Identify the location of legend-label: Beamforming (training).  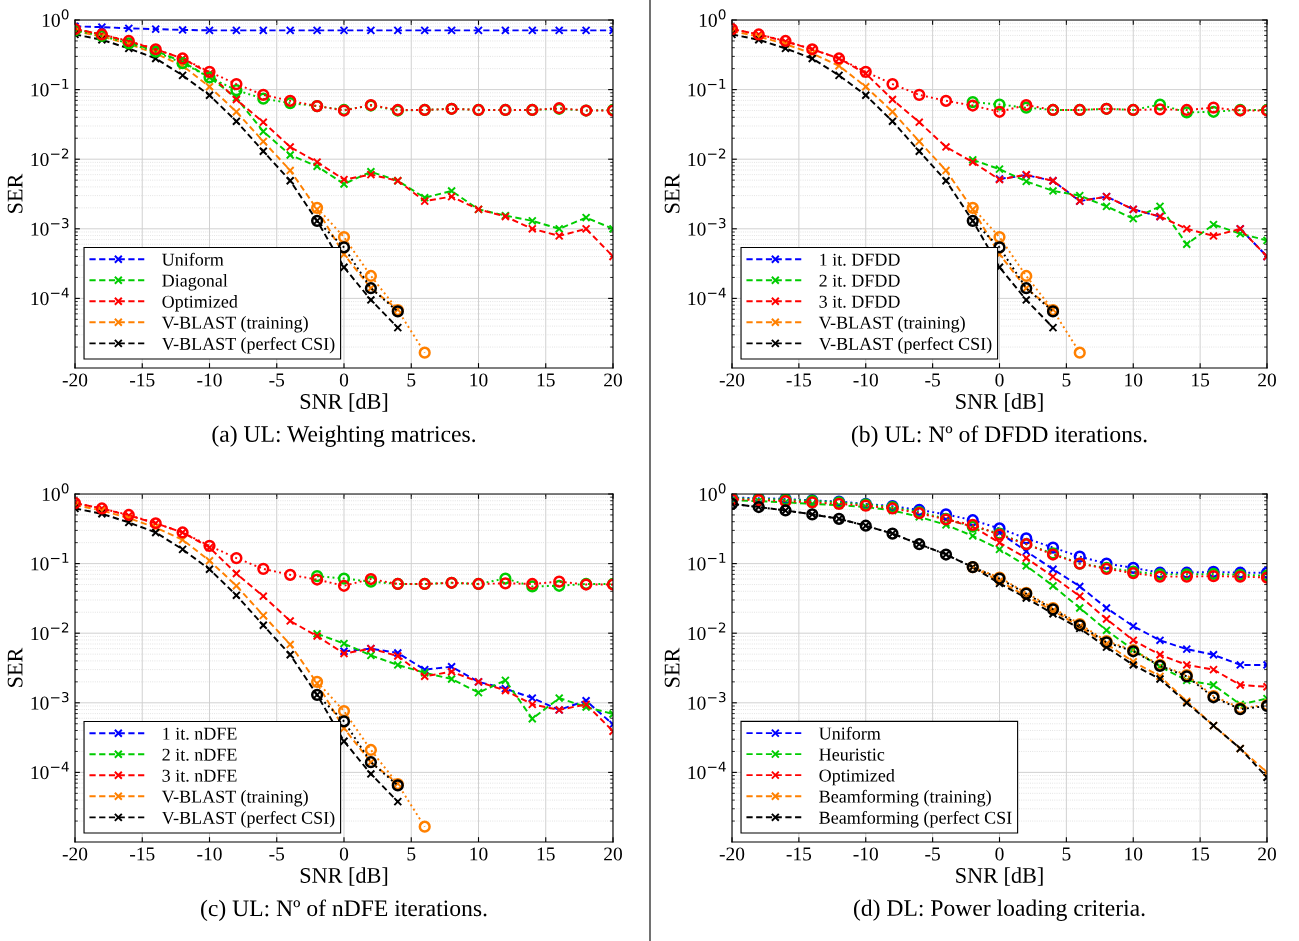
(905, 798).